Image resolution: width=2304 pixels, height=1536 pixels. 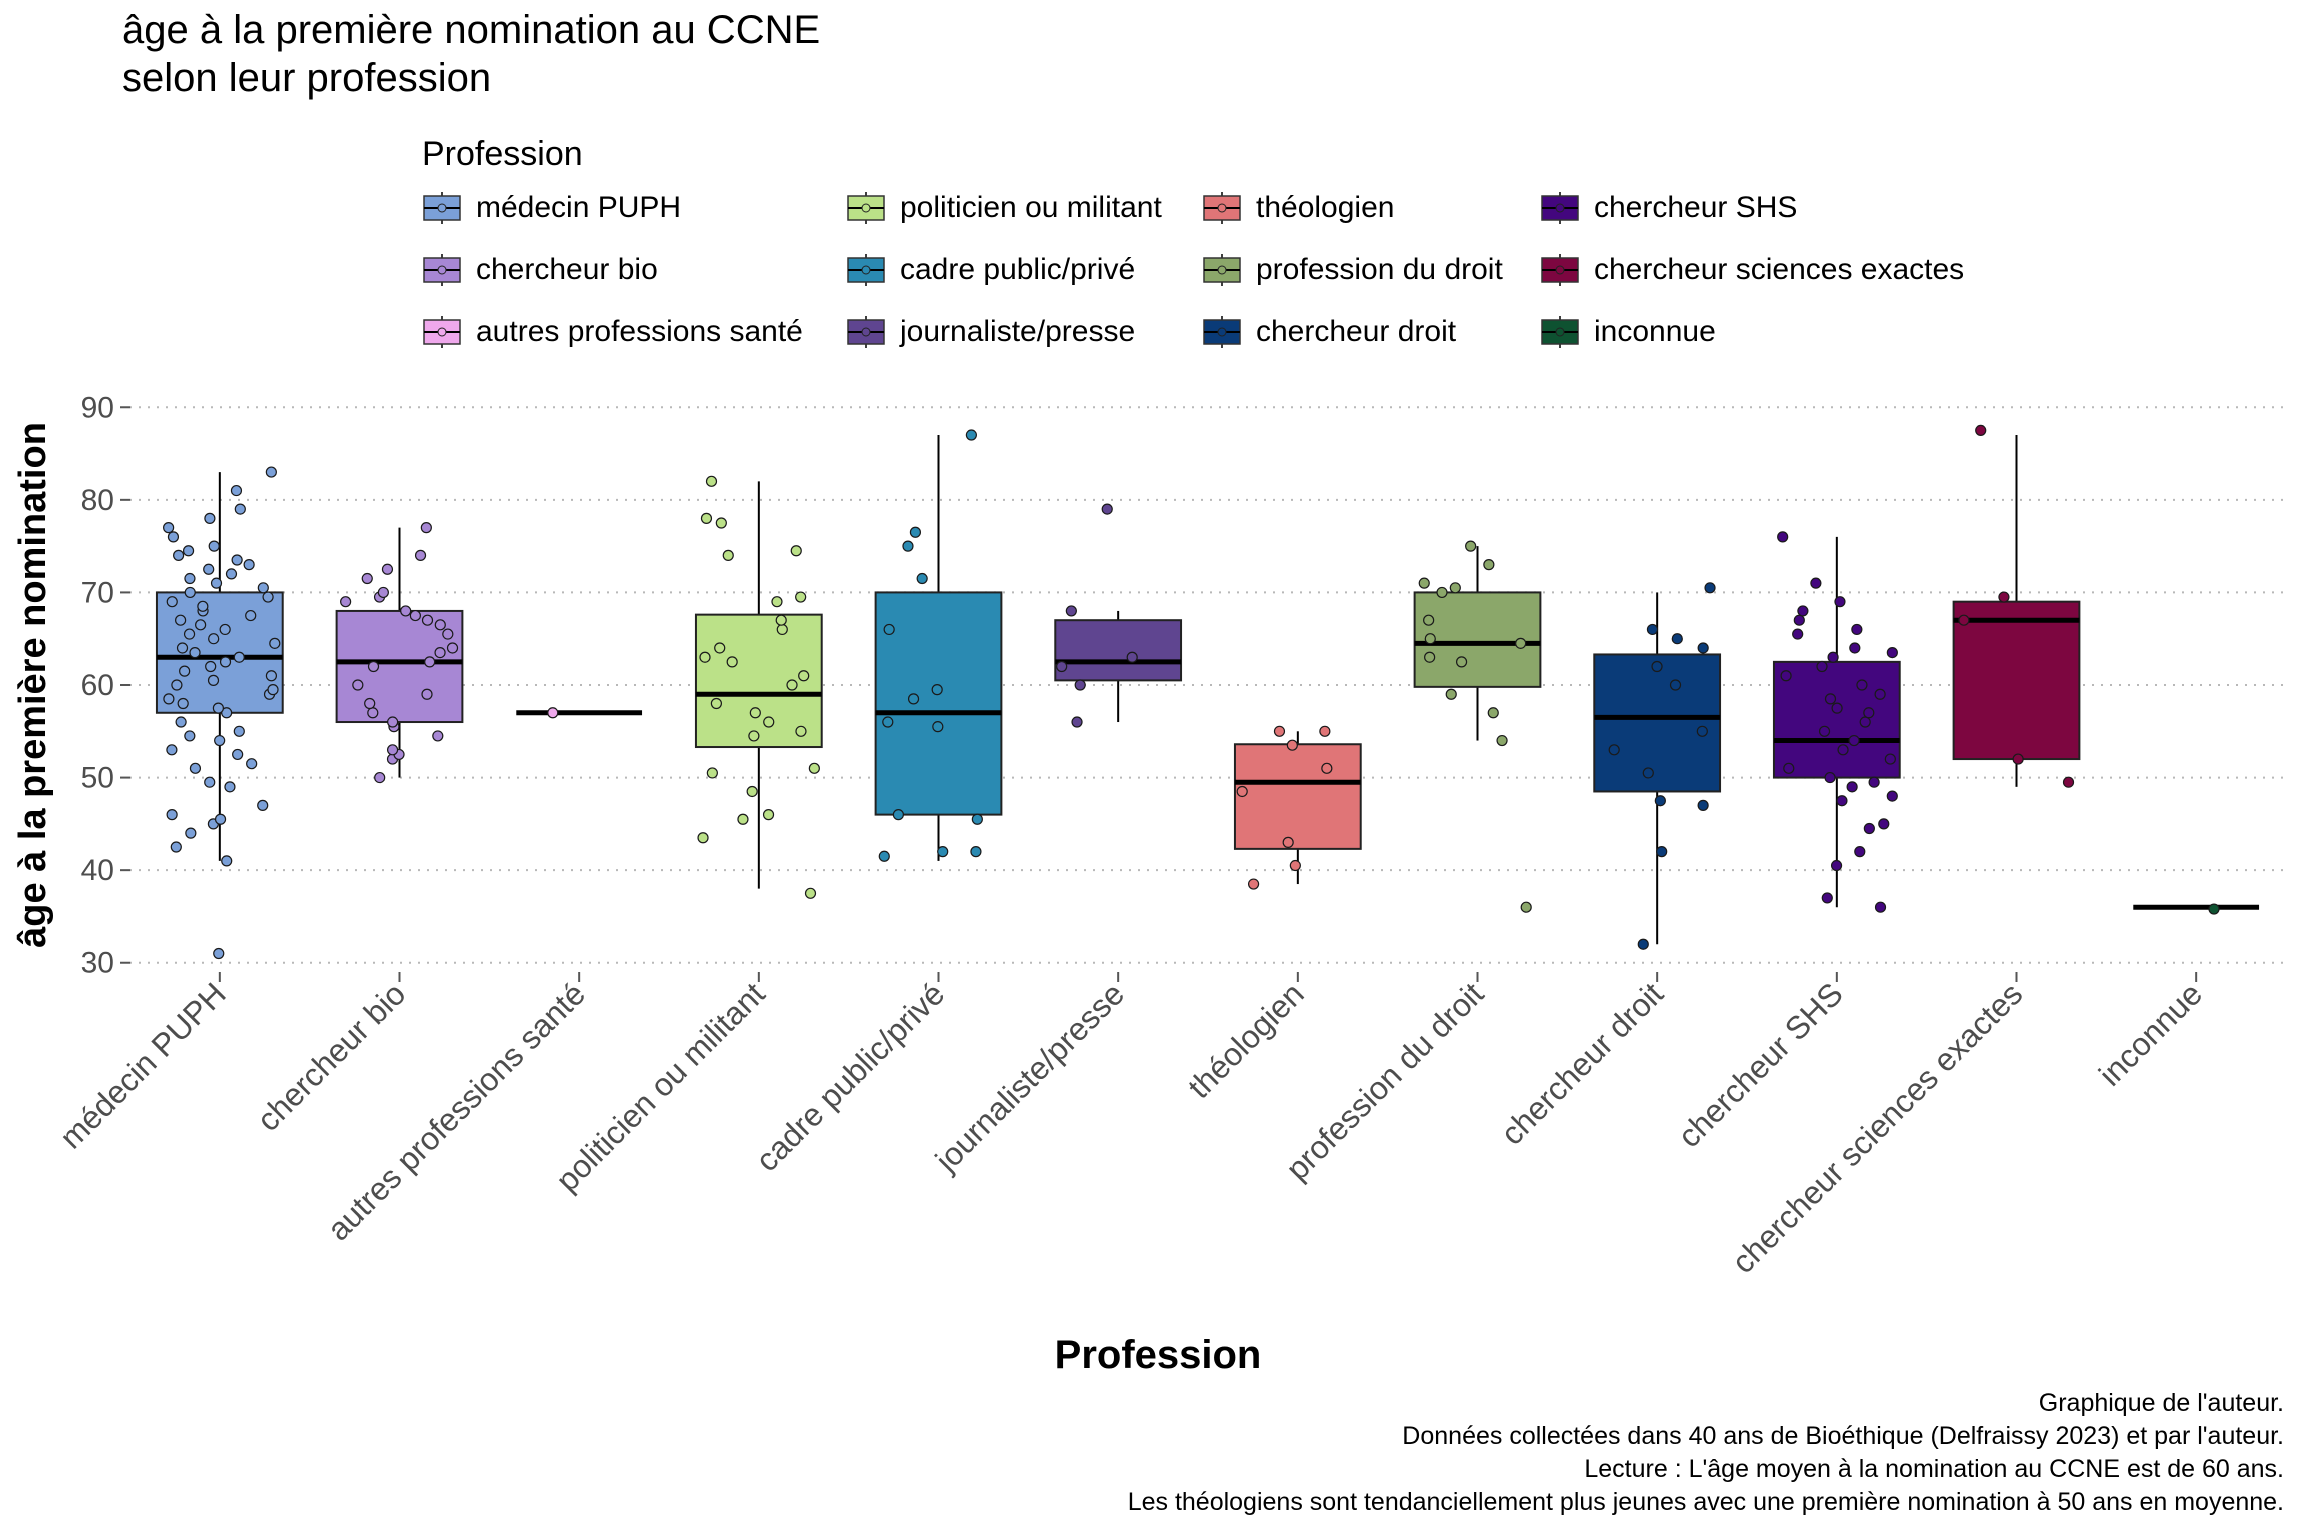 What do you see at coordinates (97, 592) in the screenshot?
I see `y-tick-label: 70` at bounding box center [97, 592].